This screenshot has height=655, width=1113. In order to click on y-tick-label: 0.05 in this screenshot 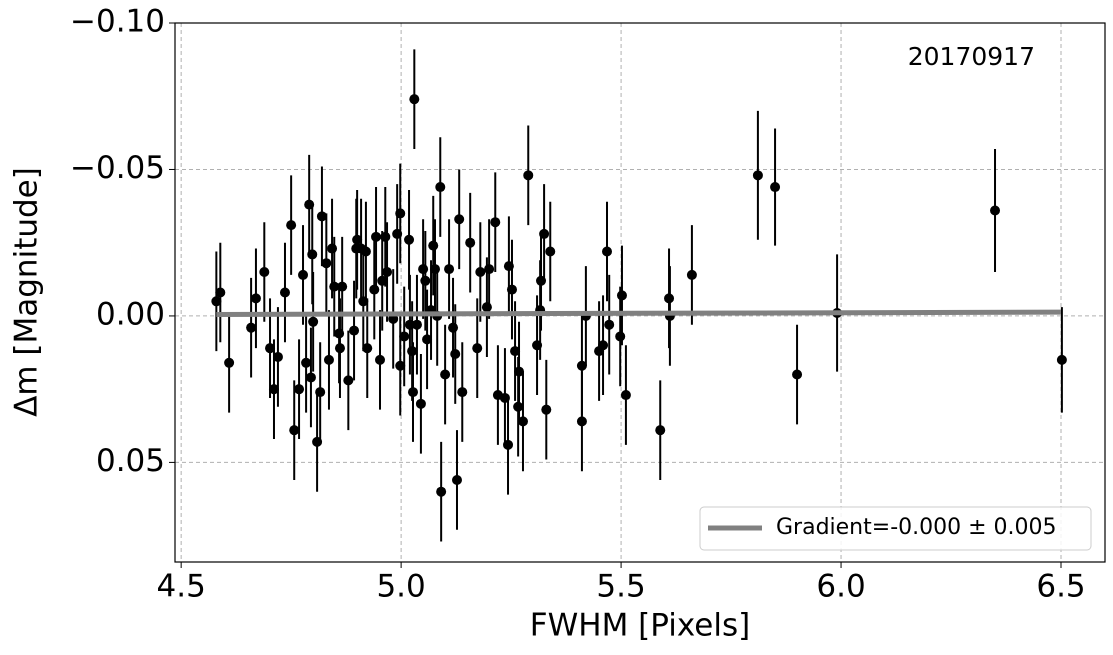, I will do `click(130, 461)`.